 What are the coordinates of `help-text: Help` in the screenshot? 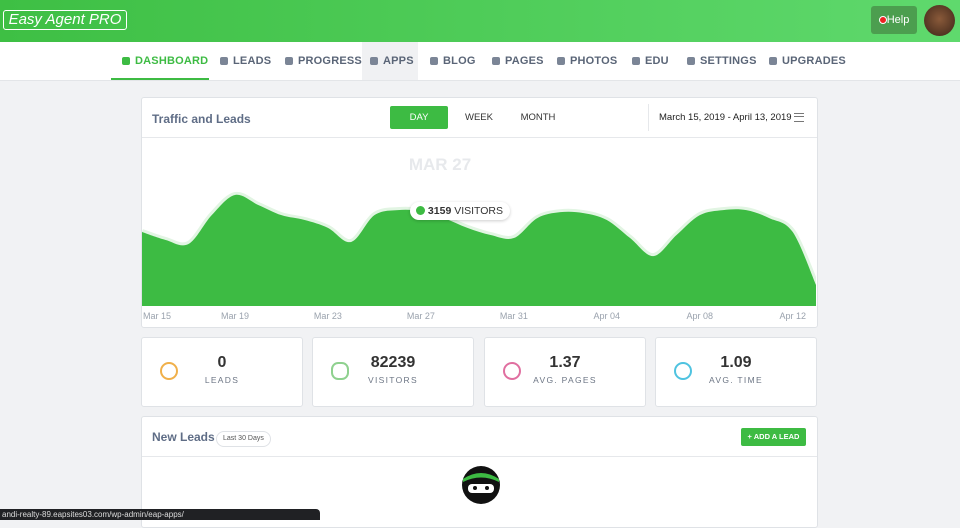 It's located at (898, 20).